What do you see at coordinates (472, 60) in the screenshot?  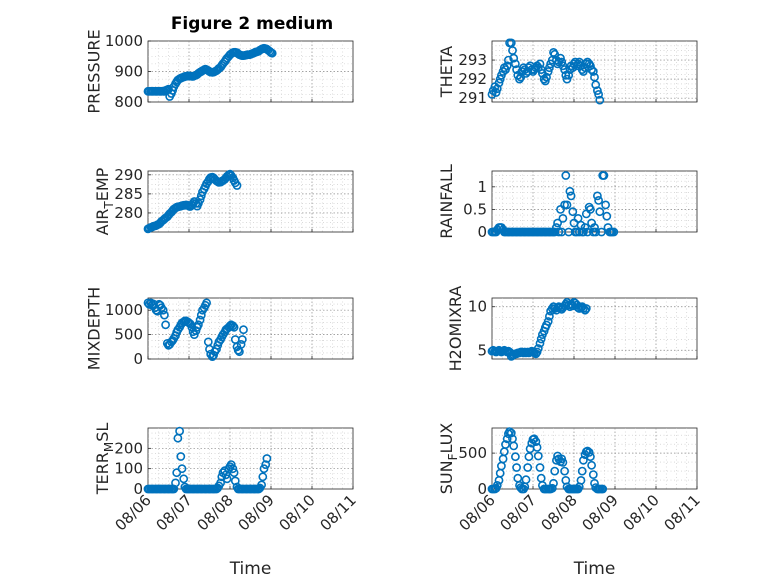 I see `y-tick-label: 293` at bounding box center [472, 60].